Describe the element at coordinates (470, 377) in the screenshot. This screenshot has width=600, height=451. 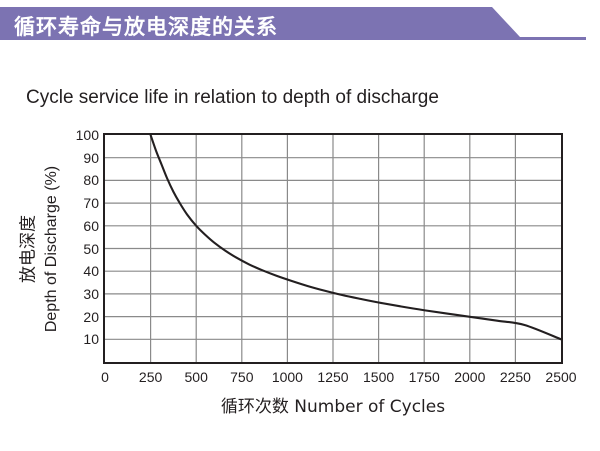
I see `x-tick-label: 2000` at that location.